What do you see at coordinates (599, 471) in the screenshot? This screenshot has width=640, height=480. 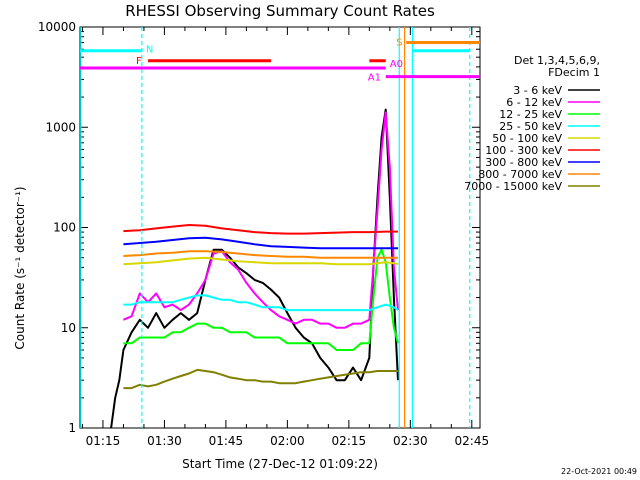 I see `footer-date: 22-Oct-2021 00:49` at bounding box center [599, 471].